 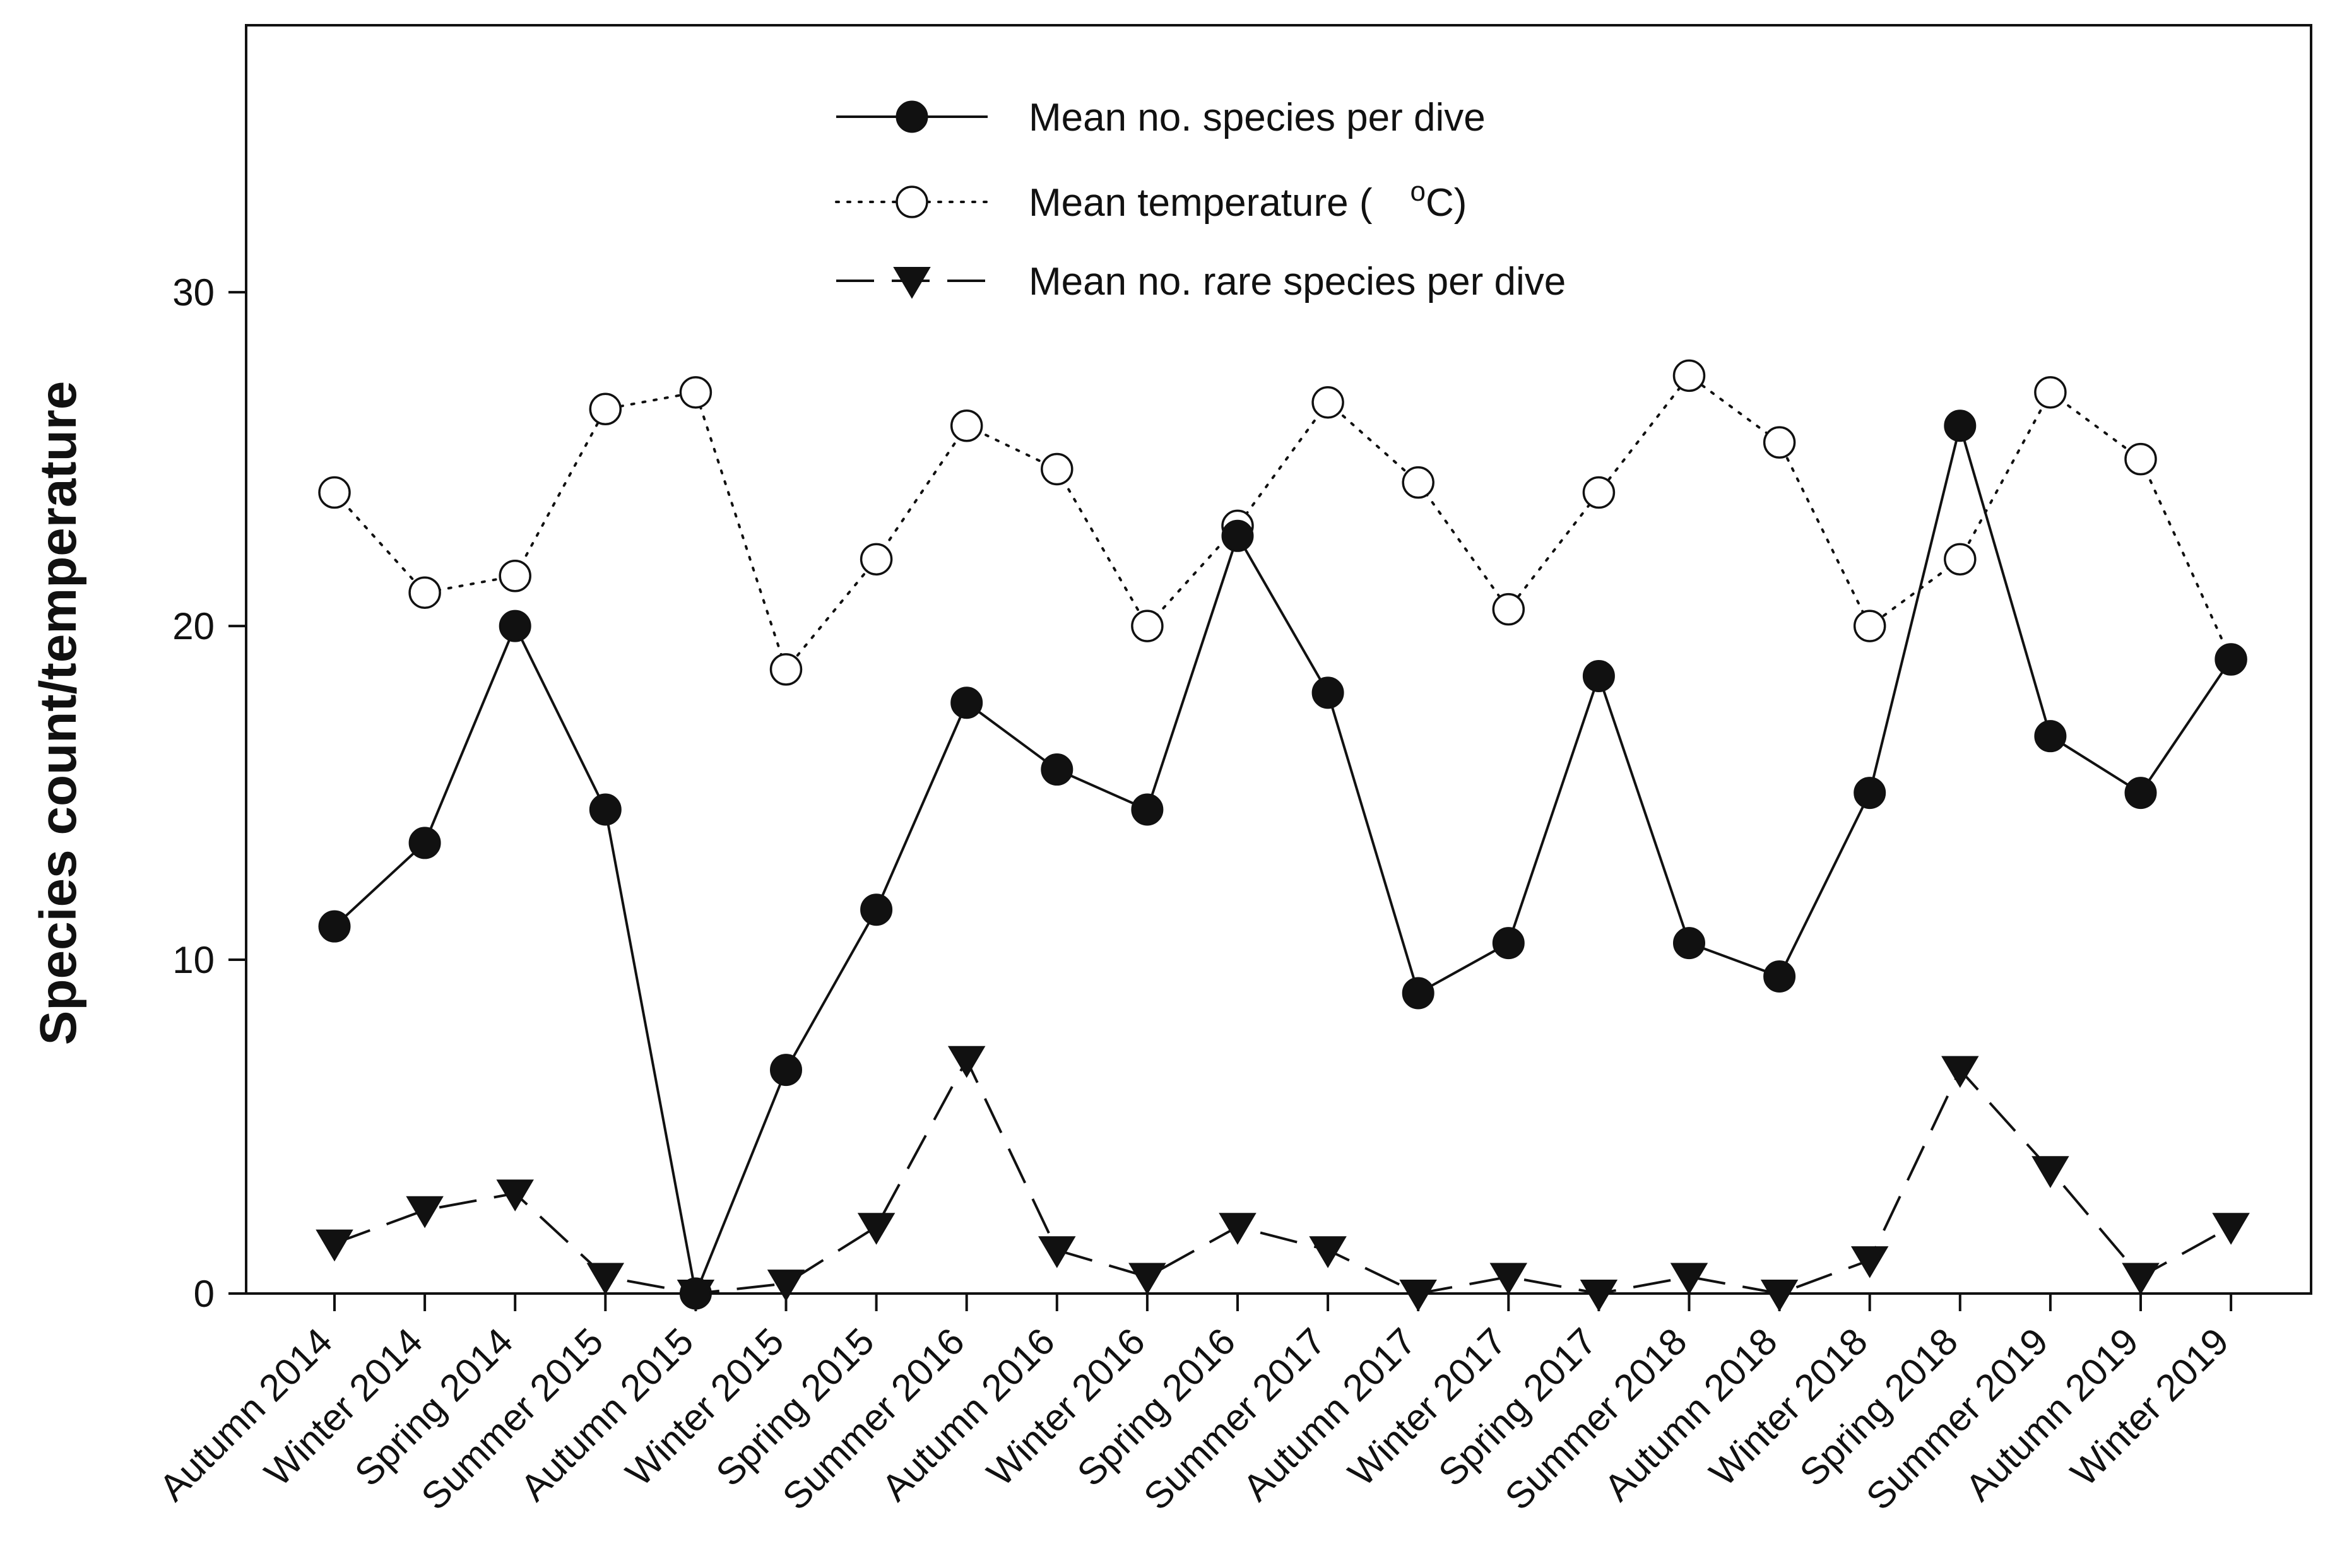 What do you see at coordinates (1418, 191) in the screenshot?
I see `legend-label-superscript: o` at bounding box center [1418, 191].